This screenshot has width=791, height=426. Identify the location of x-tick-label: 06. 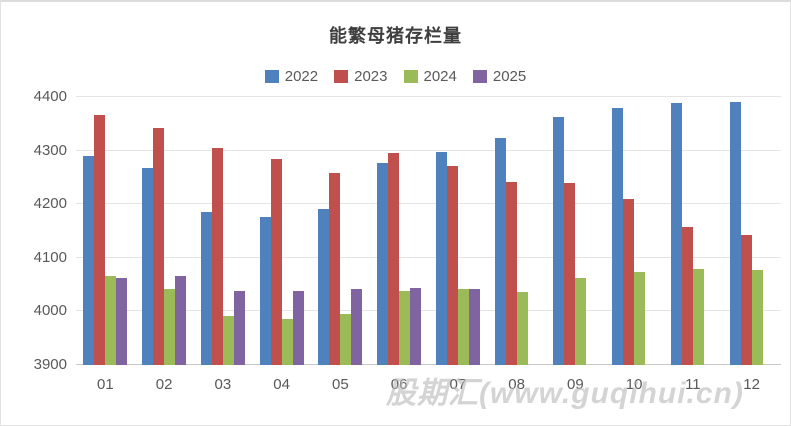
(399, 384).